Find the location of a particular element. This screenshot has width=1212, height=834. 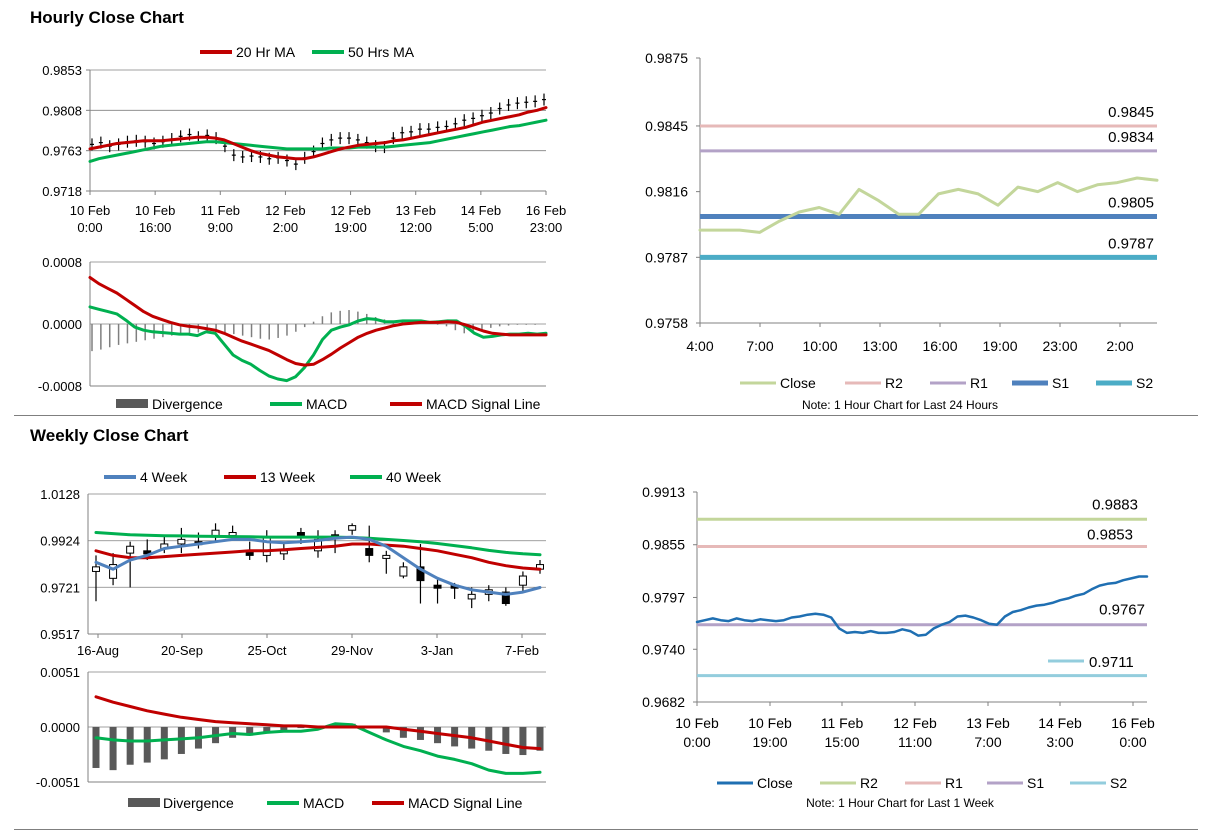

hourly-levels-xtick-label: 4:00 is located at coordinates (699, 346).